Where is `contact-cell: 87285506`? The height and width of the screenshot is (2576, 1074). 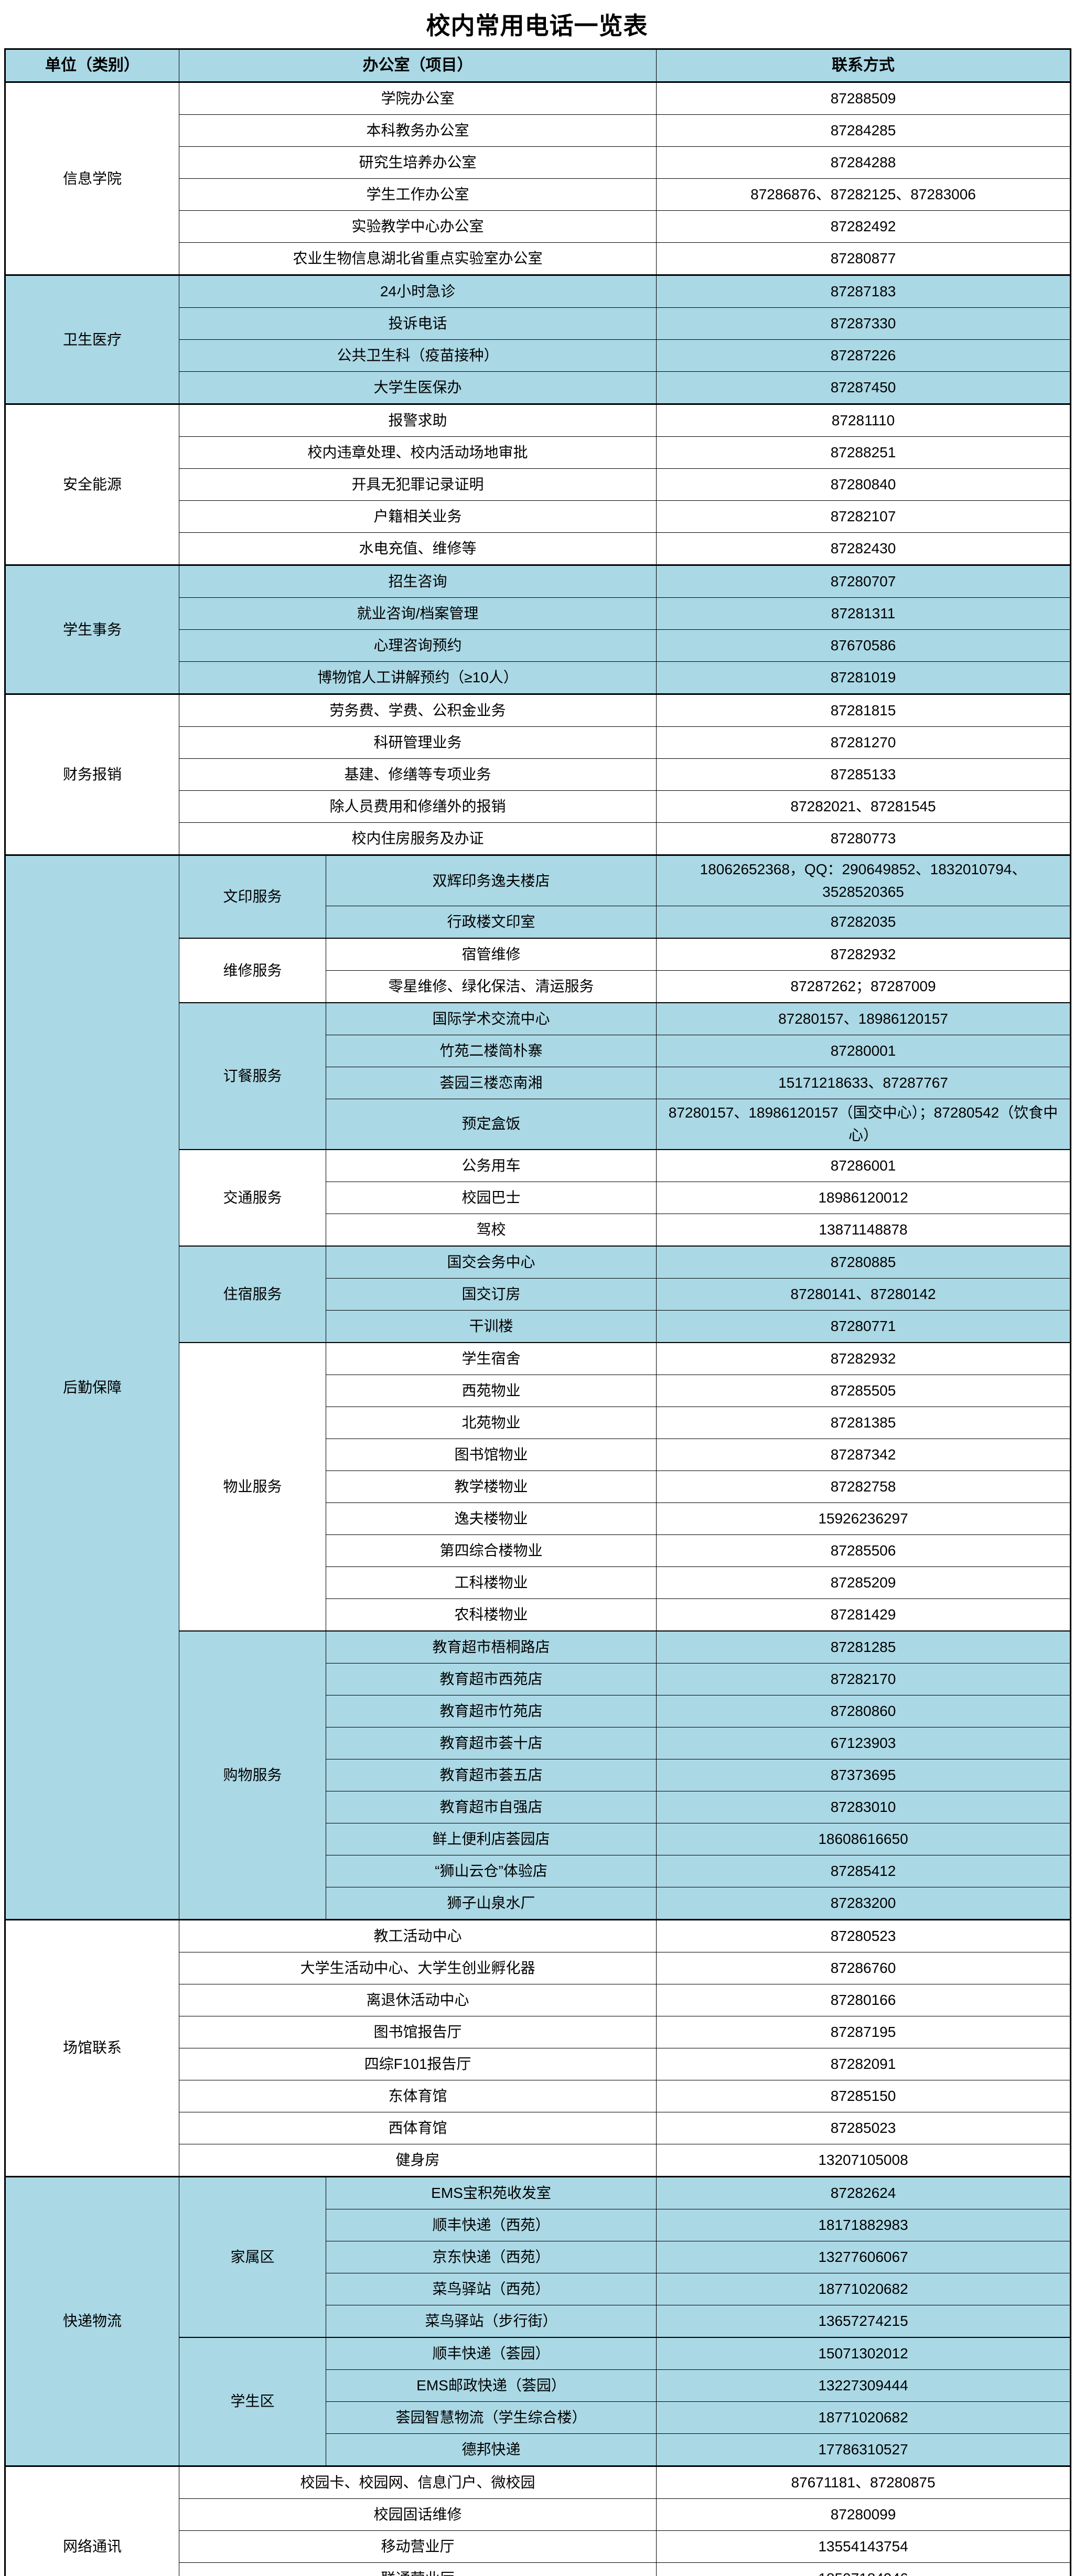
contact-cell: 87285506 is located at coordinates (863, 1550).